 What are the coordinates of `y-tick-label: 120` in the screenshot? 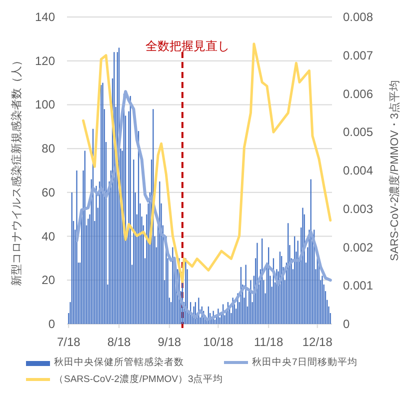 It's located at (45, 61).